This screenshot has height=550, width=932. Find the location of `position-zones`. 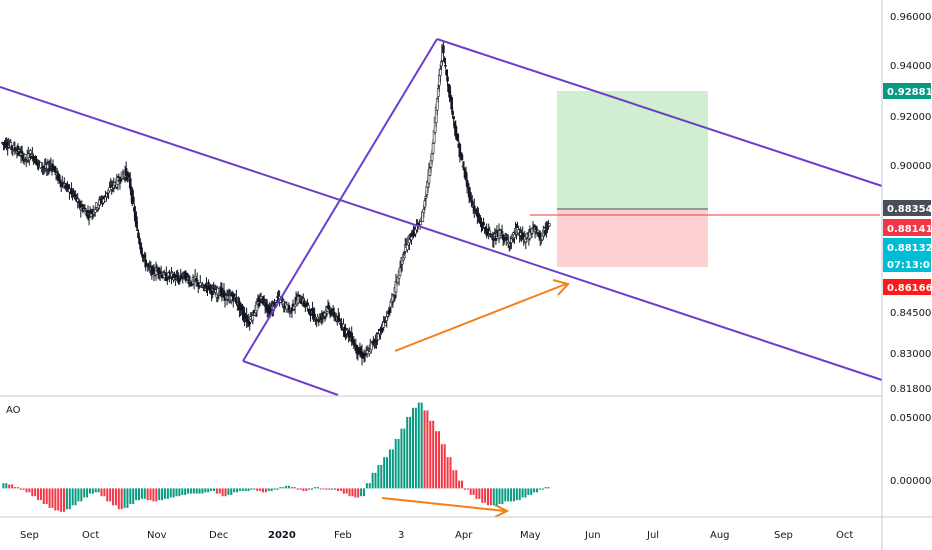

position-zones is located at coordinates (705, 179).